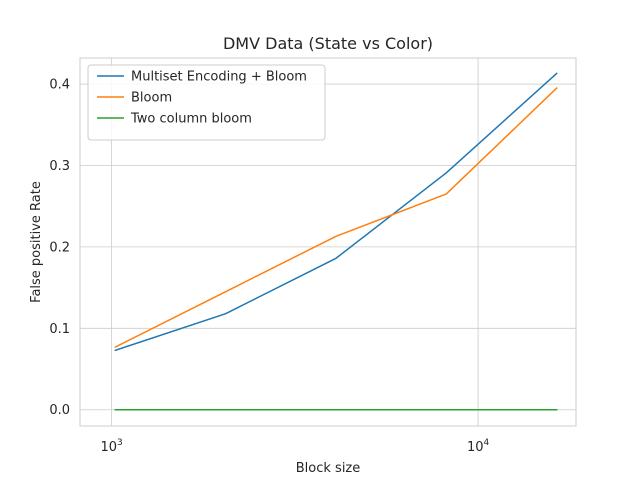 This screenshot has height=484, width=640. I want to click on x-axis-label: Block size, so click(328, 468).